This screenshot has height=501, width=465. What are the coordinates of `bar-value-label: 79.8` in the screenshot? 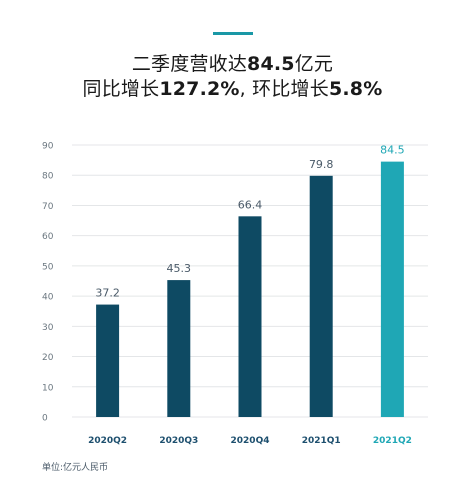 It's located at (321, 164).